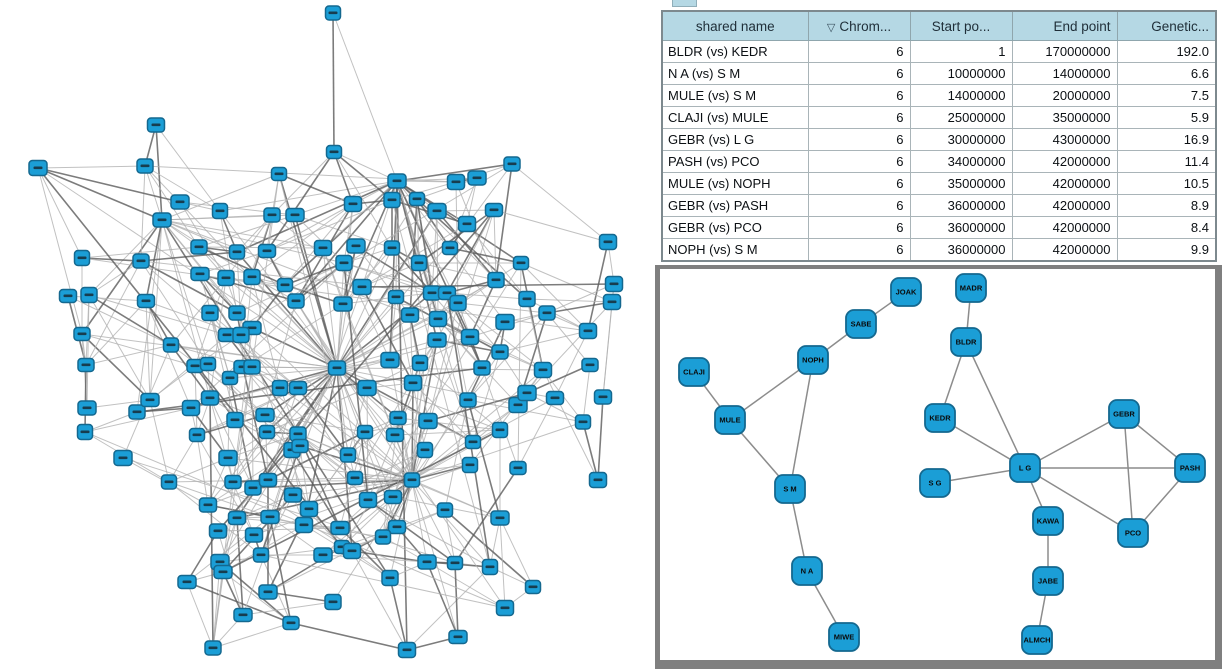 This screenshot has height=669, width=1222. What do you see at coordinates (961, 73) in the screenshot?
I see `table-cell: 10000000` at bounding box center [961, 73].